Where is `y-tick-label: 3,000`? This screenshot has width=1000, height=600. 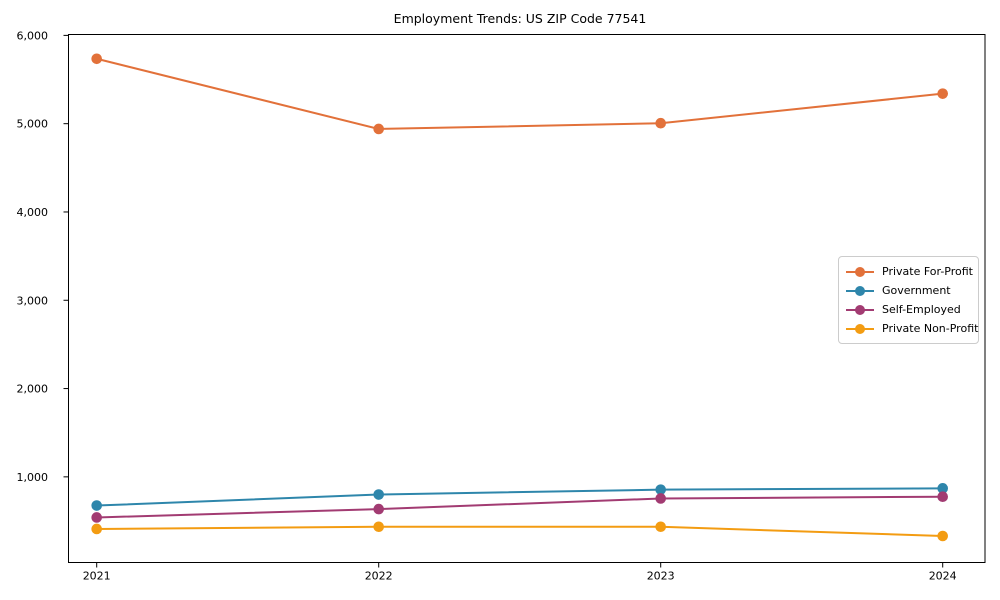 y-tick-label: 3,000 is located at coordinates (33, 300).